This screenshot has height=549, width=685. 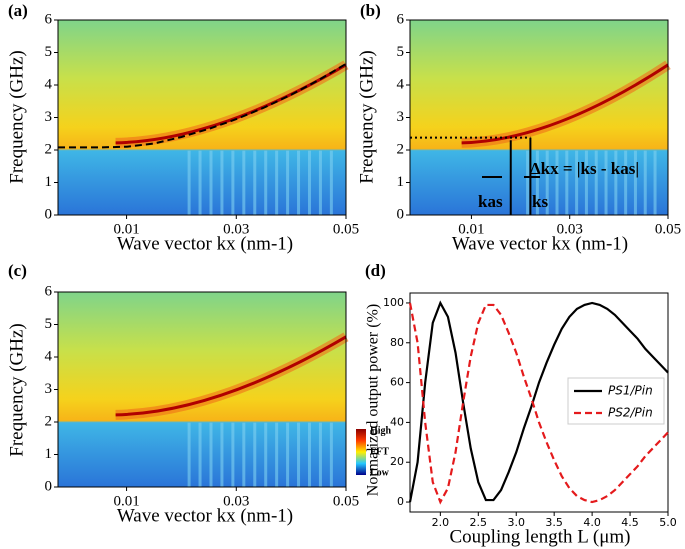 I want to click on y-tick-label: 20, so click(x=397, y=461).